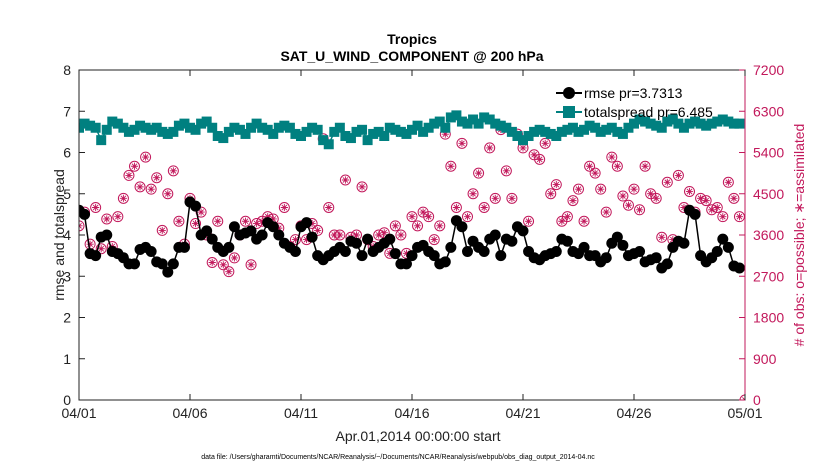  What do you see at coordinates (633, 93) in the screenshot?
I see `legend-rmse-label: rmse pr=3.7313` at bounding box center [633, 93].